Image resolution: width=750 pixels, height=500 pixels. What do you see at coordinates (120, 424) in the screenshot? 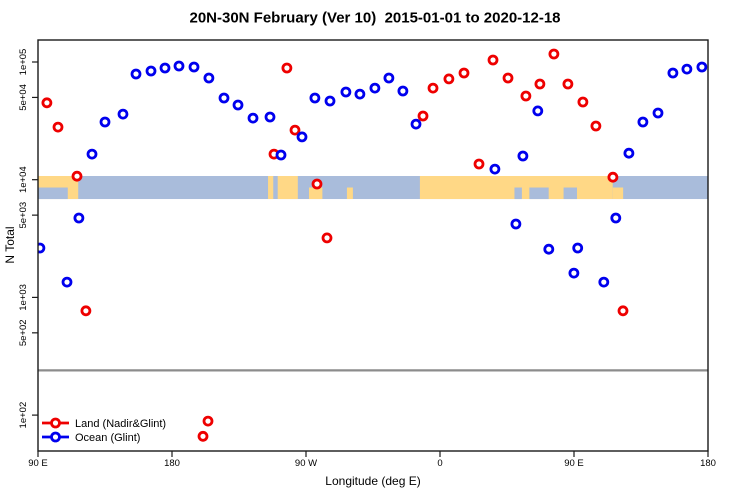
I see `legend-label: Land (Nadir&Glint)` at bounding box center [120, 424].